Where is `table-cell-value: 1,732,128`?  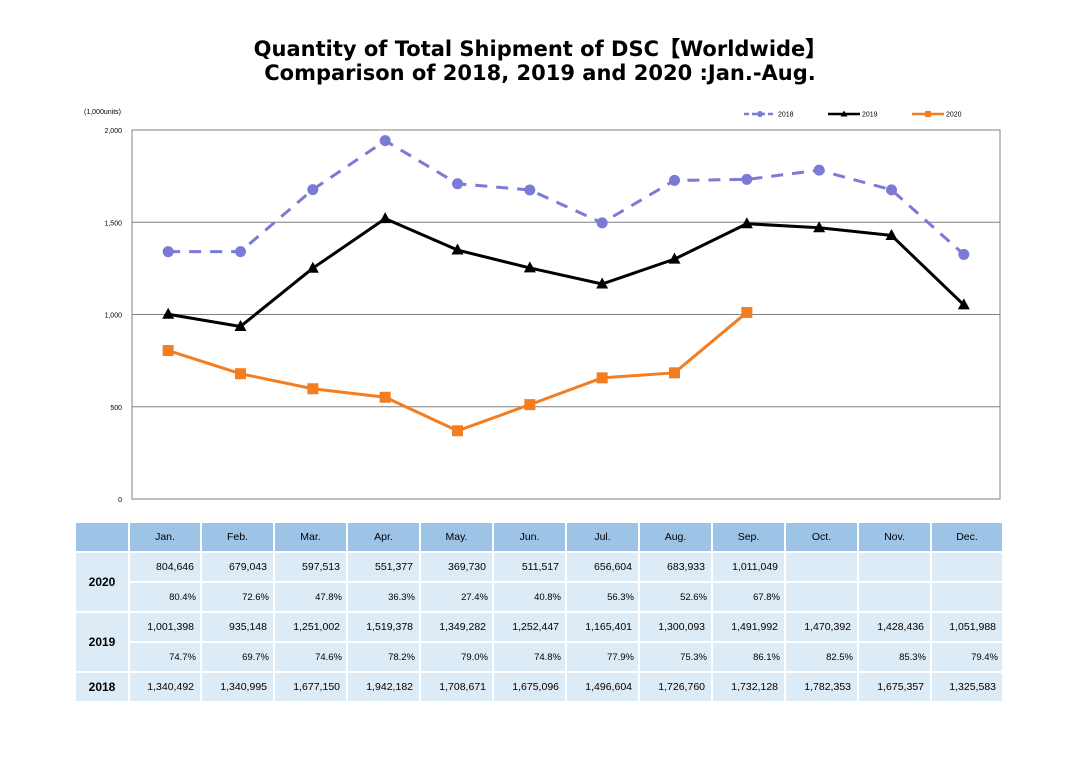 table-cell-value: 1,732,128 is located at coordinates (748, 687).